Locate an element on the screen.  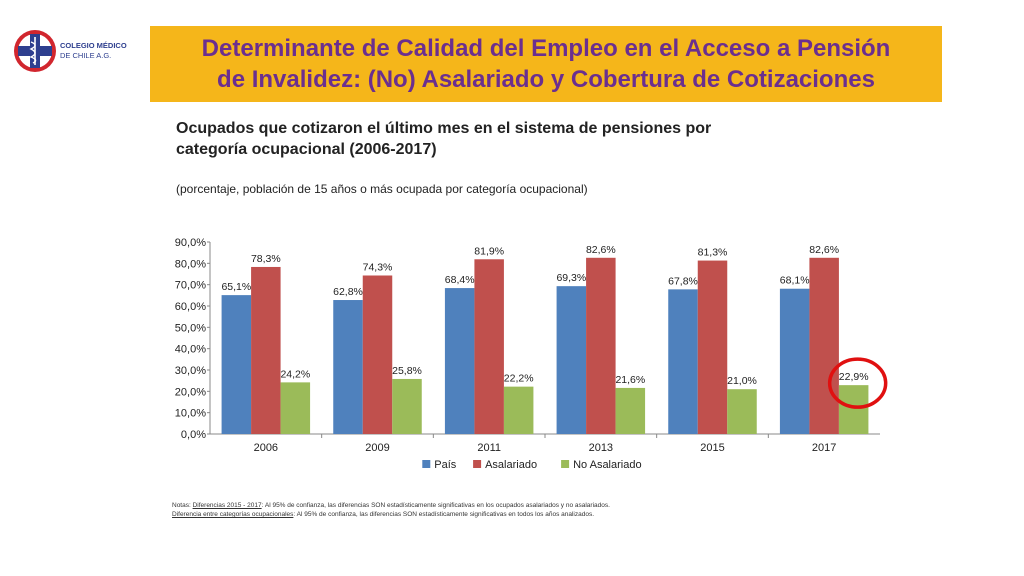
bar-value-label: 69,3% is located at coordinates (571, 278).